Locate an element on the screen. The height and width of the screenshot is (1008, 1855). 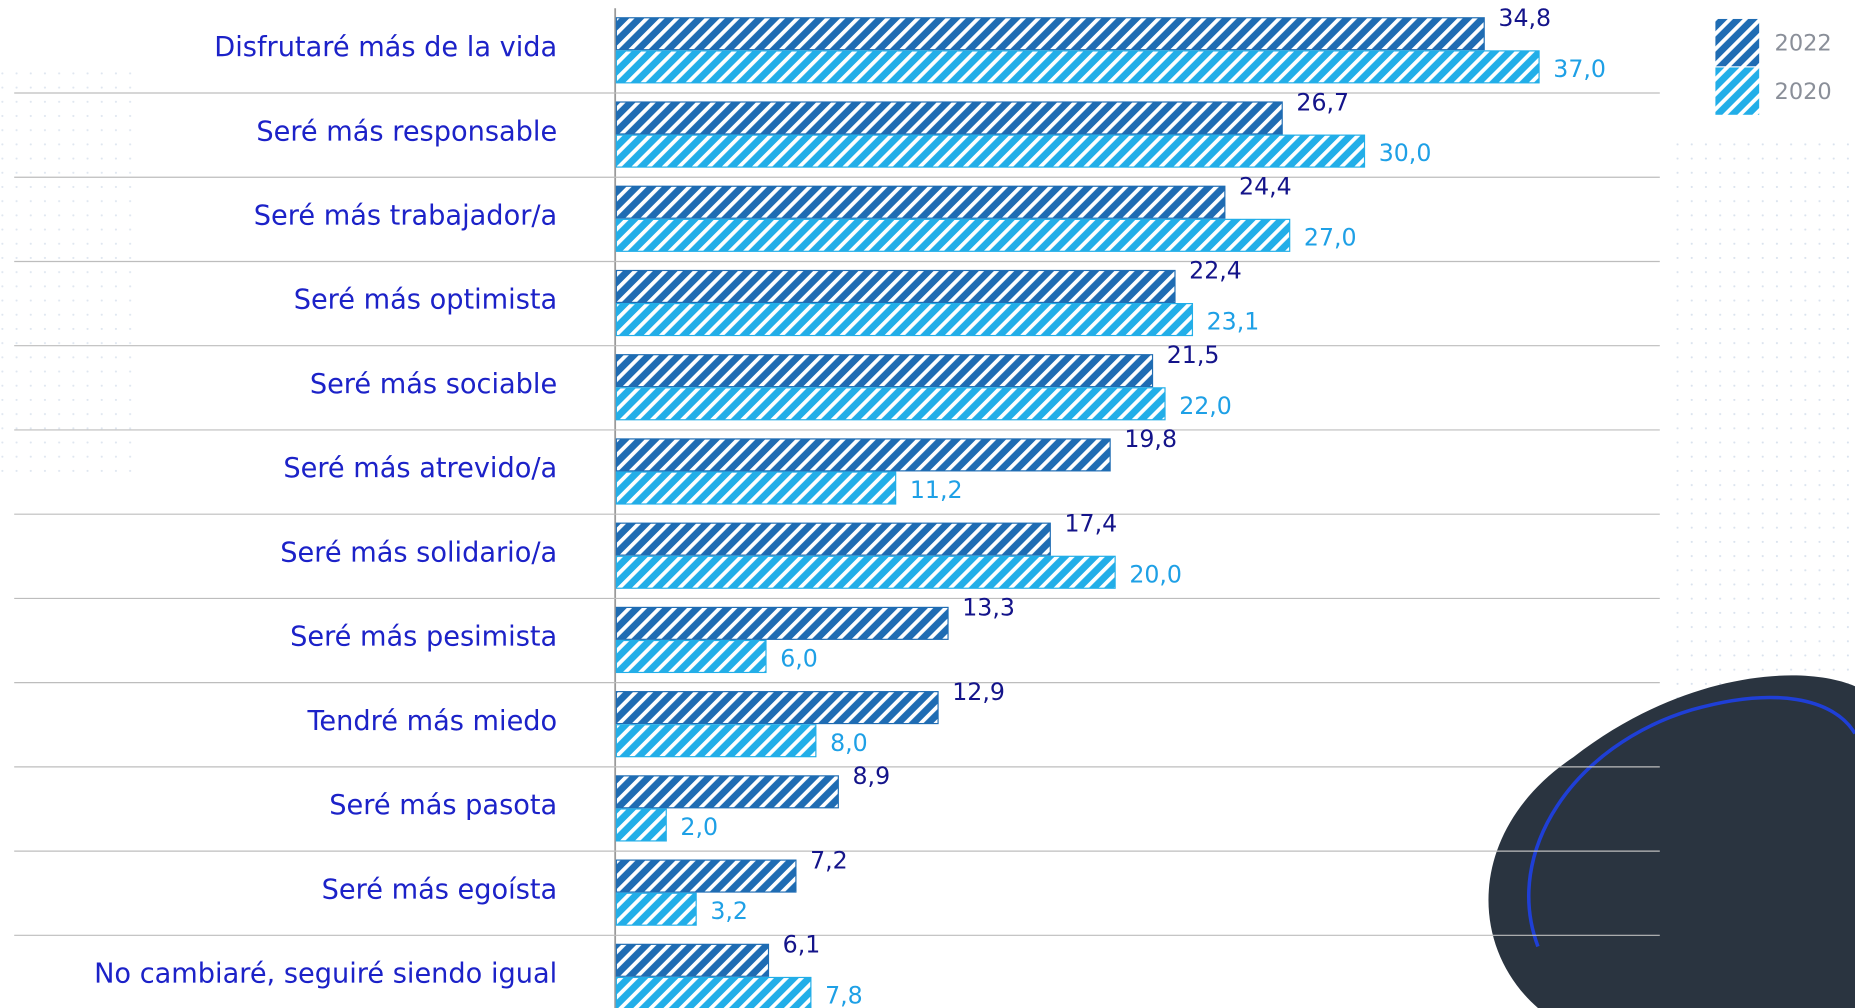
value-label: 30,0 is located at coordinates (1405, 153).